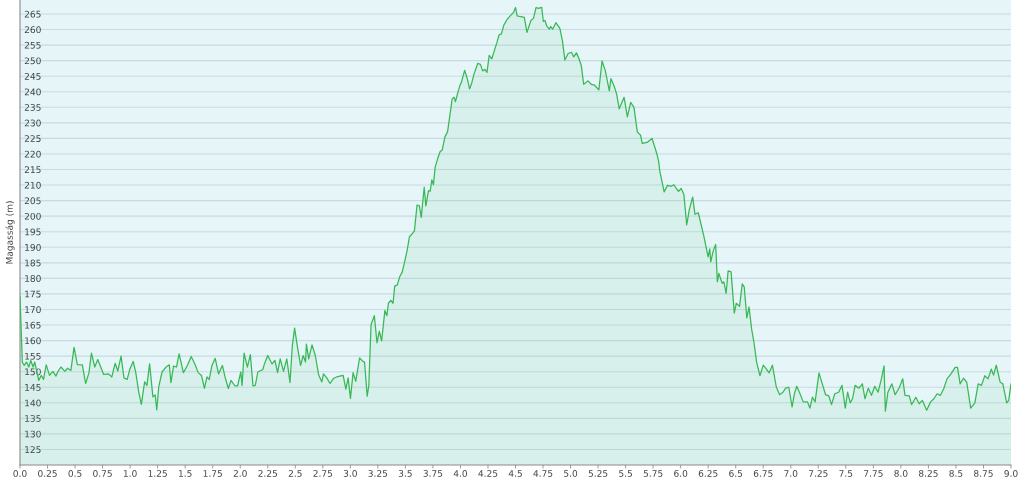 The image size is (1022, 480). What do you see at coordinates (846, 473) in the screenshot?
I see `x-tick-label: 7.5` at bounding box center [846, 473].